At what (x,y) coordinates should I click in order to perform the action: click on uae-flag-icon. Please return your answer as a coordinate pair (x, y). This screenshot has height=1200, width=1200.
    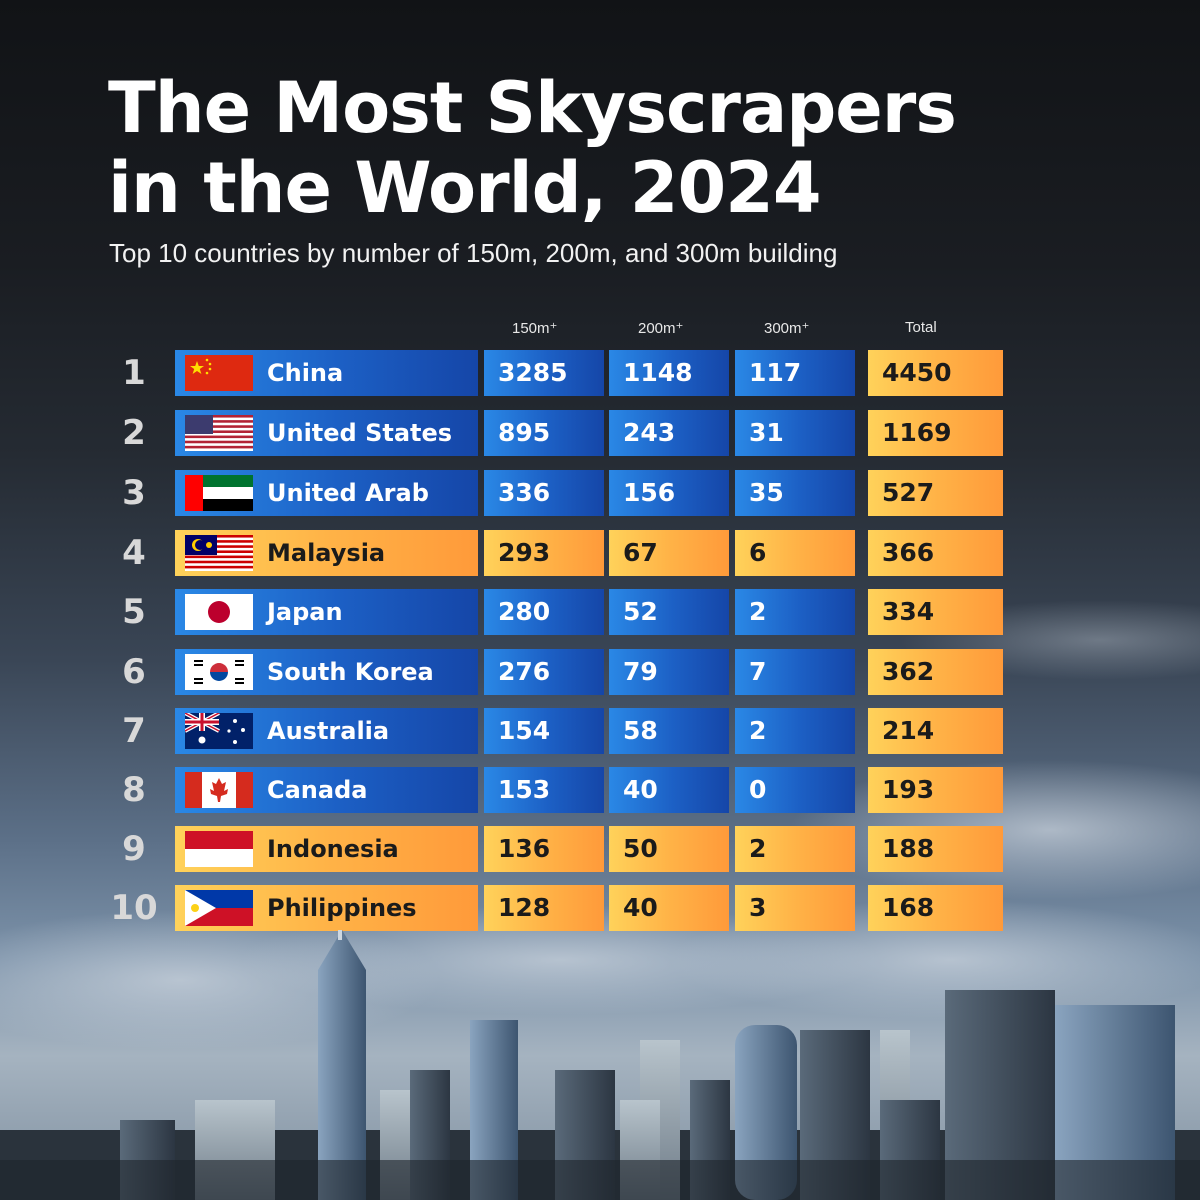
    Looking at the image, I should click on (219, 493).